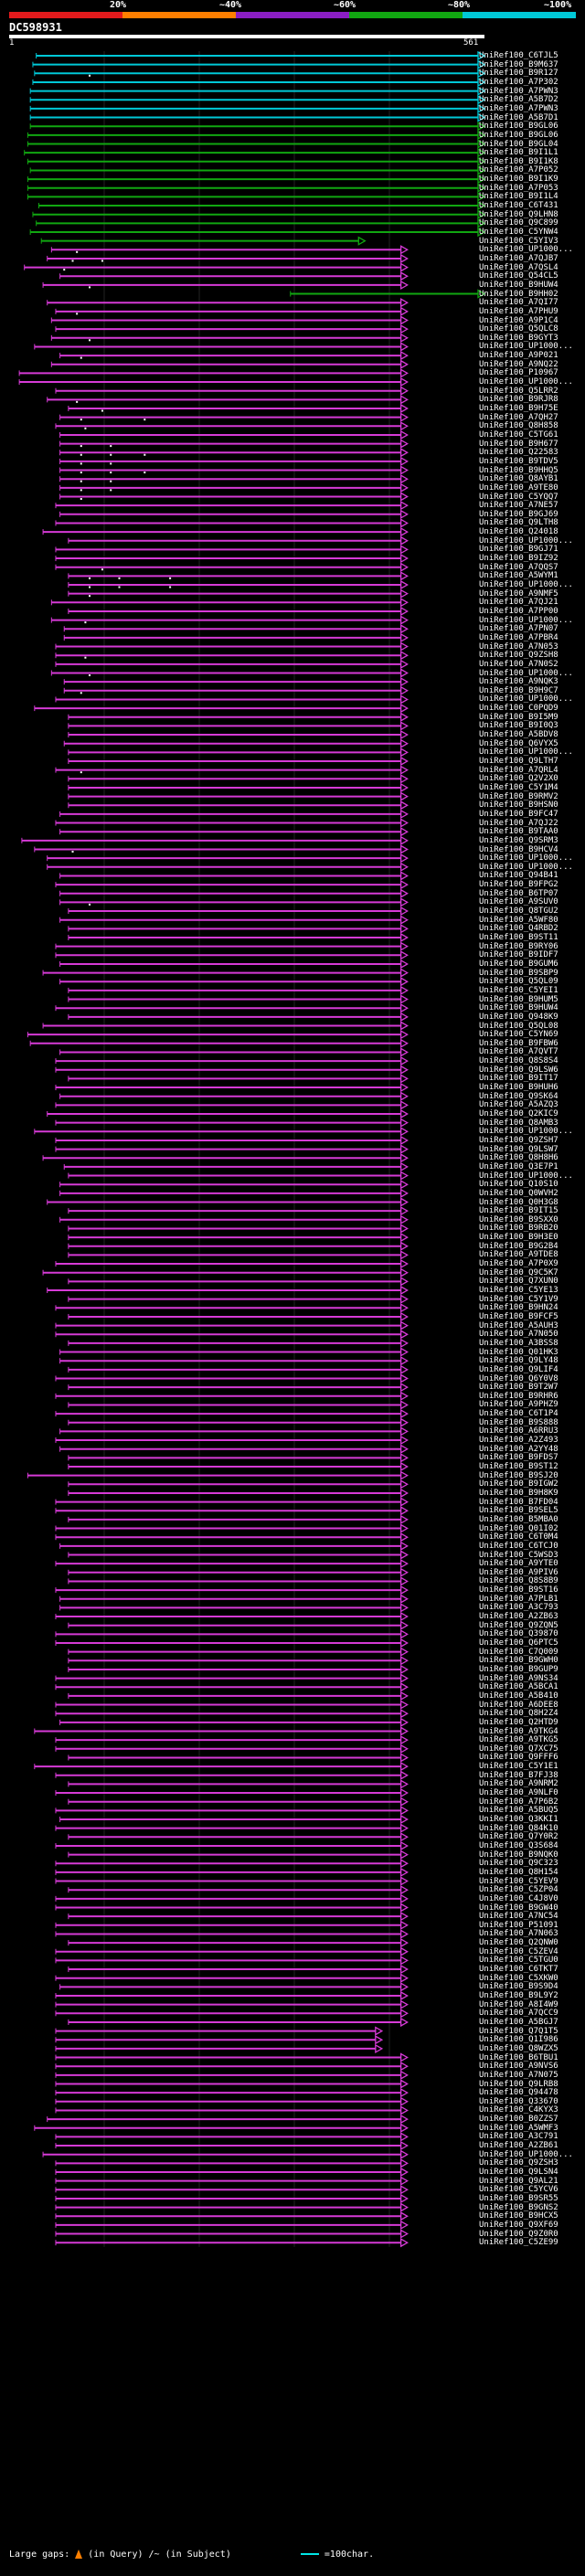 The image size is (585, 2576). What do you see at coordinates (518, 1537) in the screenshot?
I see `hit-label: UniRef100_C6T0M4` at bounding box center [518, 1537].